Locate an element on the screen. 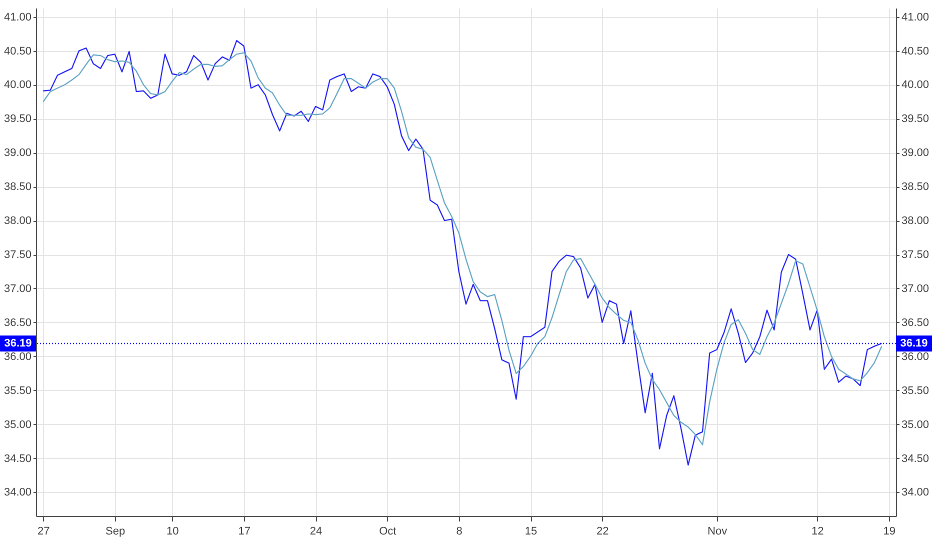 The height and width of the screenshot is (550, 932). y-tick-label: 35.00 is located at coordinates (18, 424).